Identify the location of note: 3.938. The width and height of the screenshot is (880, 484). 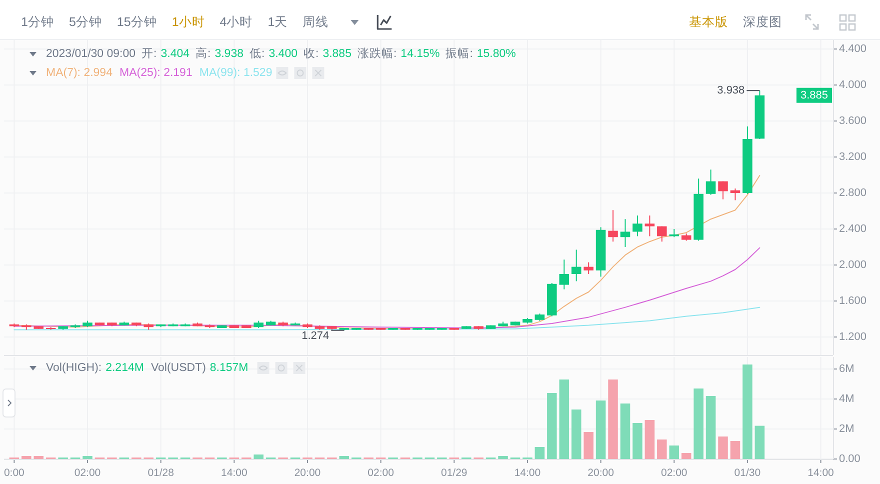
(738, 90).